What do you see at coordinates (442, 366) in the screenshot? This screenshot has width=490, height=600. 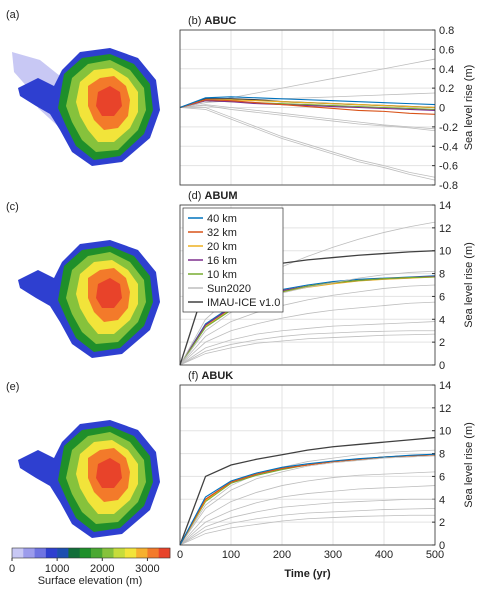 I see `y-tick-label: 0` at bounding box center [442, 366].